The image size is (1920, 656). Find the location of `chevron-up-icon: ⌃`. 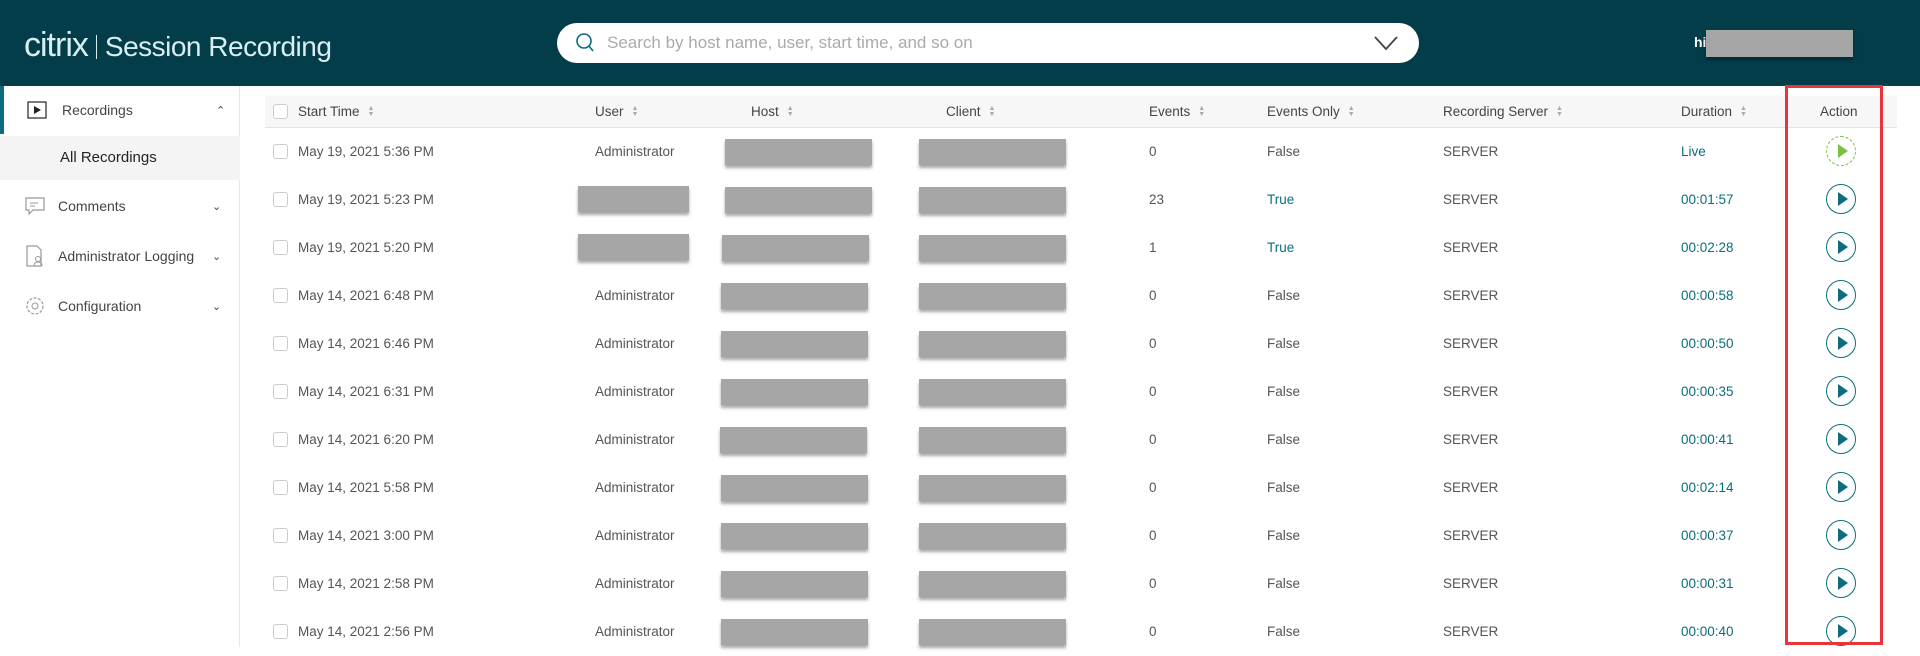

chevron-up-icon: ⌃ is located at coordinates (221, 110).